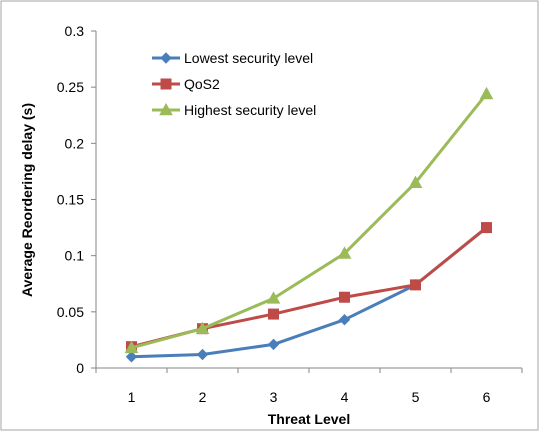 This screenshot has height=436, width=539. Describe the element at coordinates (75, 31) in the screenshot. I see `y-tick-label: 0.3` at that location.